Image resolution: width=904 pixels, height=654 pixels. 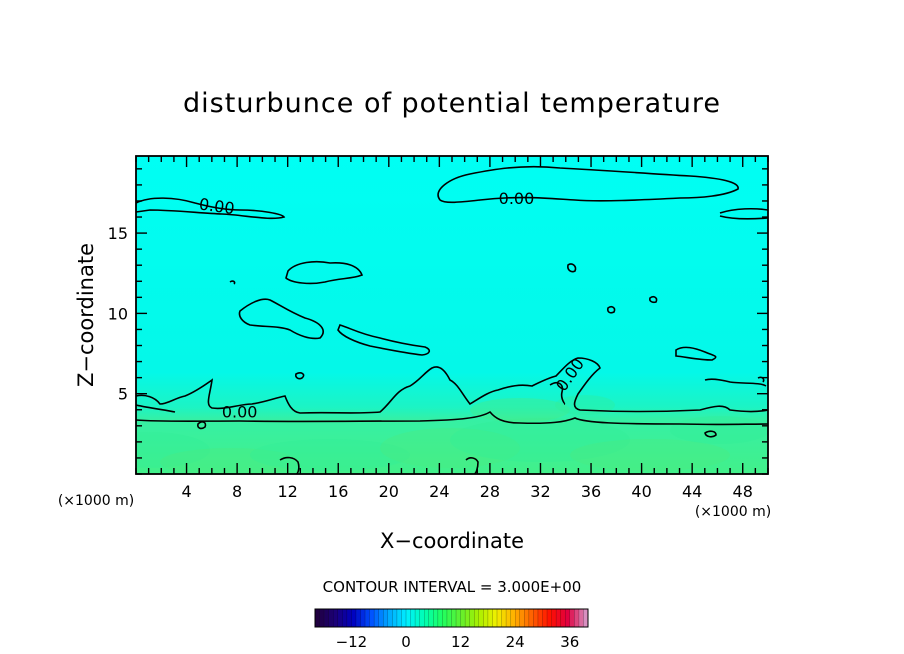 What do you see at coordinates (591, 491) in the screenshot?
I see `x-tick-label: 36` at bounding box center [591, 491].